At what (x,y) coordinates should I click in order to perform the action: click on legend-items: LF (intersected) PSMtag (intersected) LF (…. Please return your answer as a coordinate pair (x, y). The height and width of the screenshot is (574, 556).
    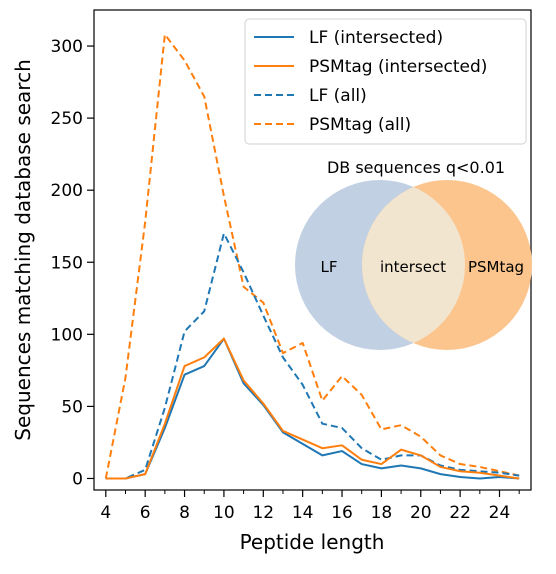
    Looking at the image, I should click on (370, 81).